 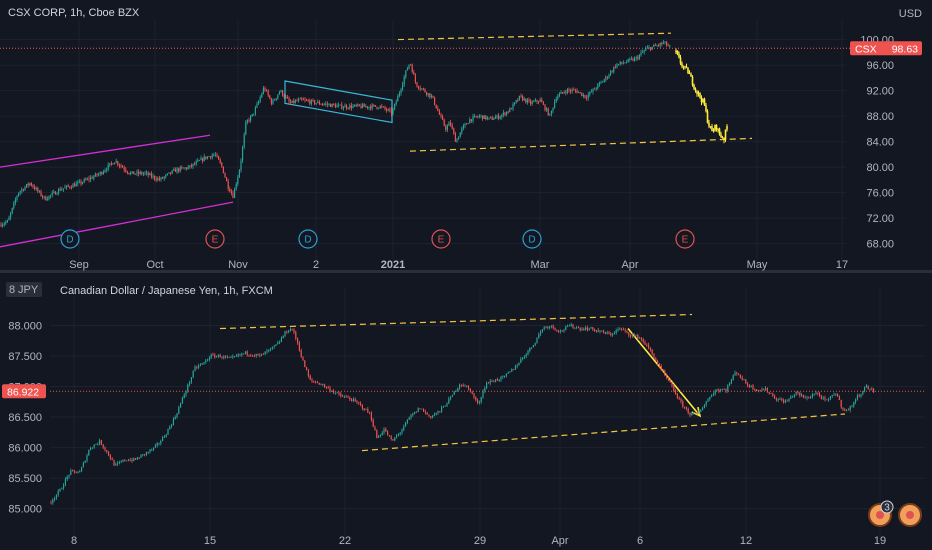 I want to click on cadjpy-time-axis: 8 15 22 29 Apr 6 12 19, so click(x=478, y=541).